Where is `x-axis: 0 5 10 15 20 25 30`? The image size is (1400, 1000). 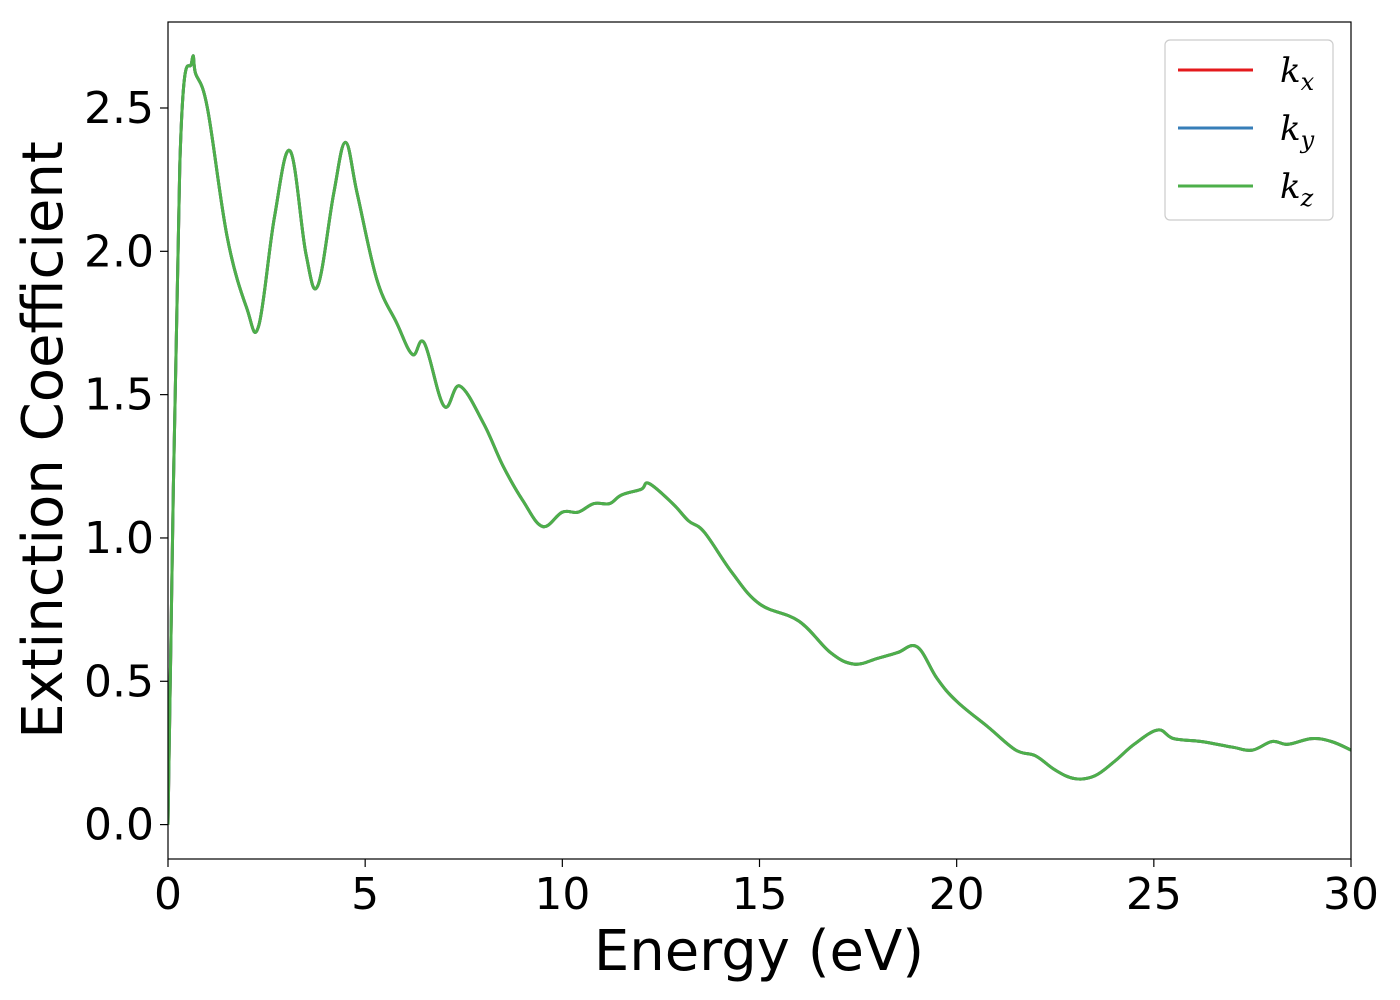 x-axis: 0 5 10 15 20 25 30 is located at coordinates (766, 889).